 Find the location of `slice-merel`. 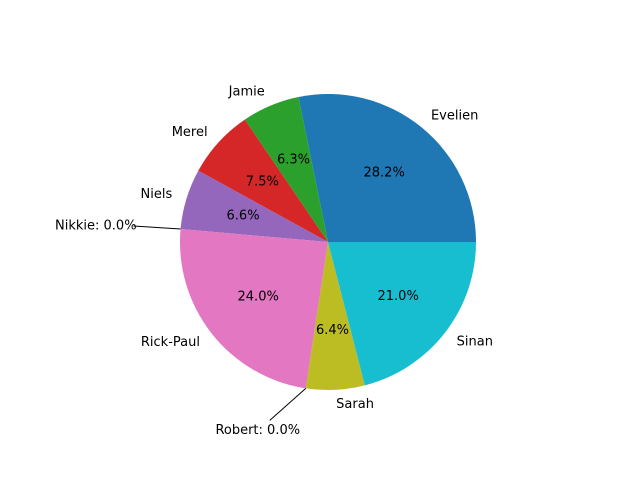

slice-merel is located at coordinates (263, 180).